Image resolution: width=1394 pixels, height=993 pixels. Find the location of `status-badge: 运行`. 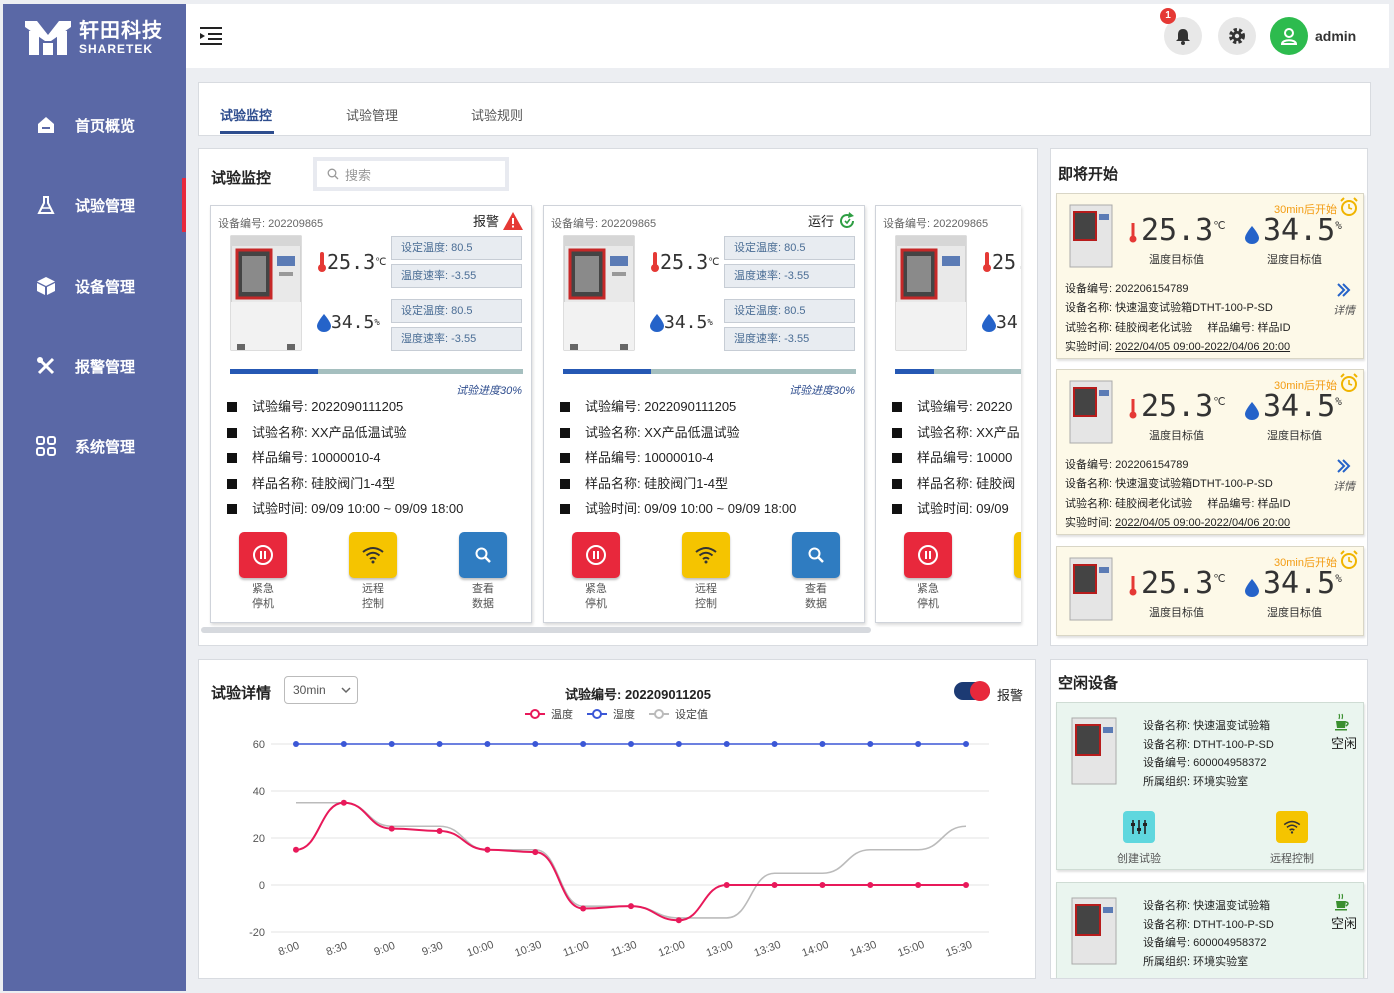

status-badge: 运行 is located at coordinates (832, 220).